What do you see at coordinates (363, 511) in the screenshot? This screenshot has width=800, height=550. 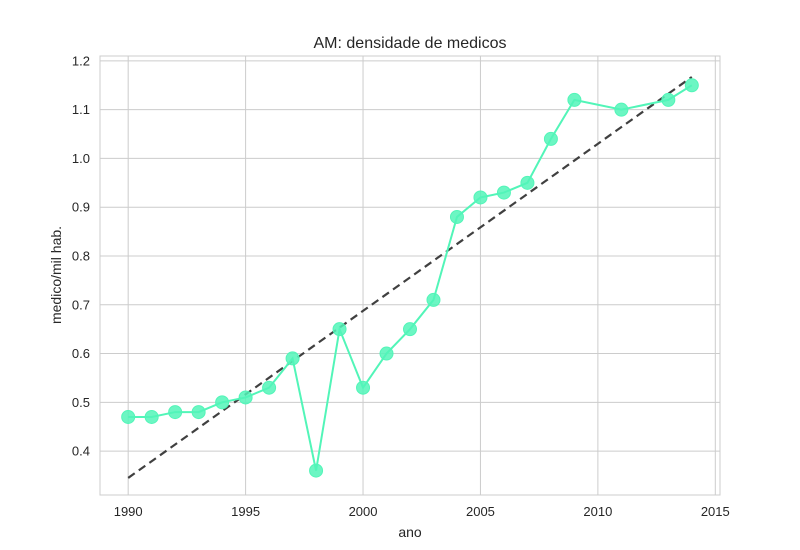 I see `x-tick-label: 2000` at bounding box center [363, 511].